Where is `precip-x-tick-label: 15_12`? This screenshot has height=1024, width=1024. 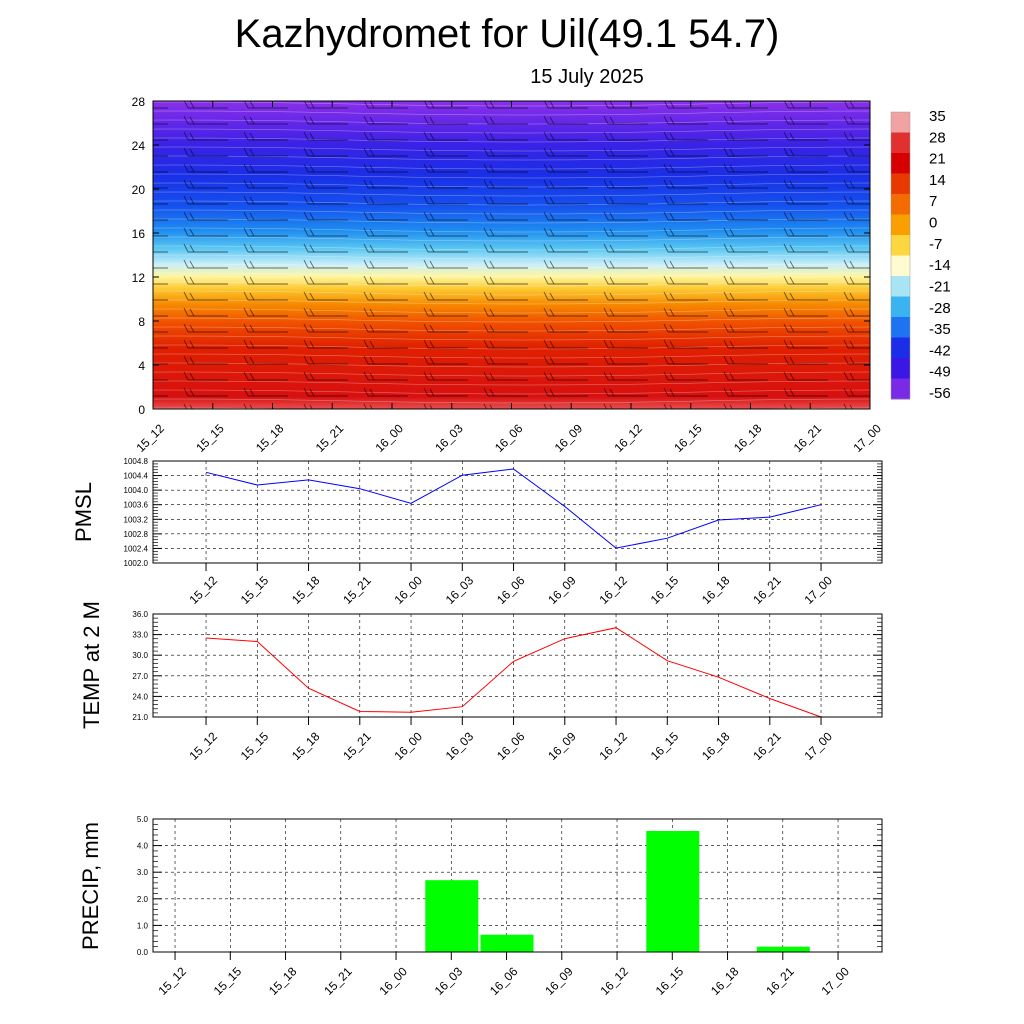 precip-x-tick-label: 15_12 is located at coordinates (172, 981).